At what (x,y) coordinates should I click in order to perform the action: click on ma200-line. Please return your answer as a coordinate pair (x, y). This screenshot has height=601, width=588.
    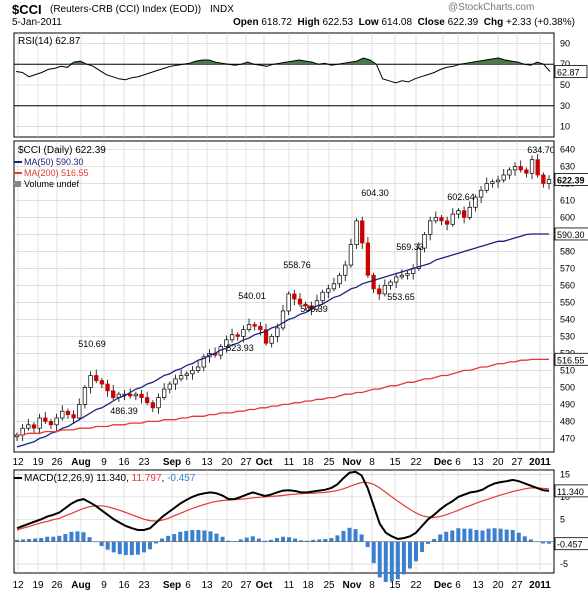
    Looking at the image, I should click on (283, 397).